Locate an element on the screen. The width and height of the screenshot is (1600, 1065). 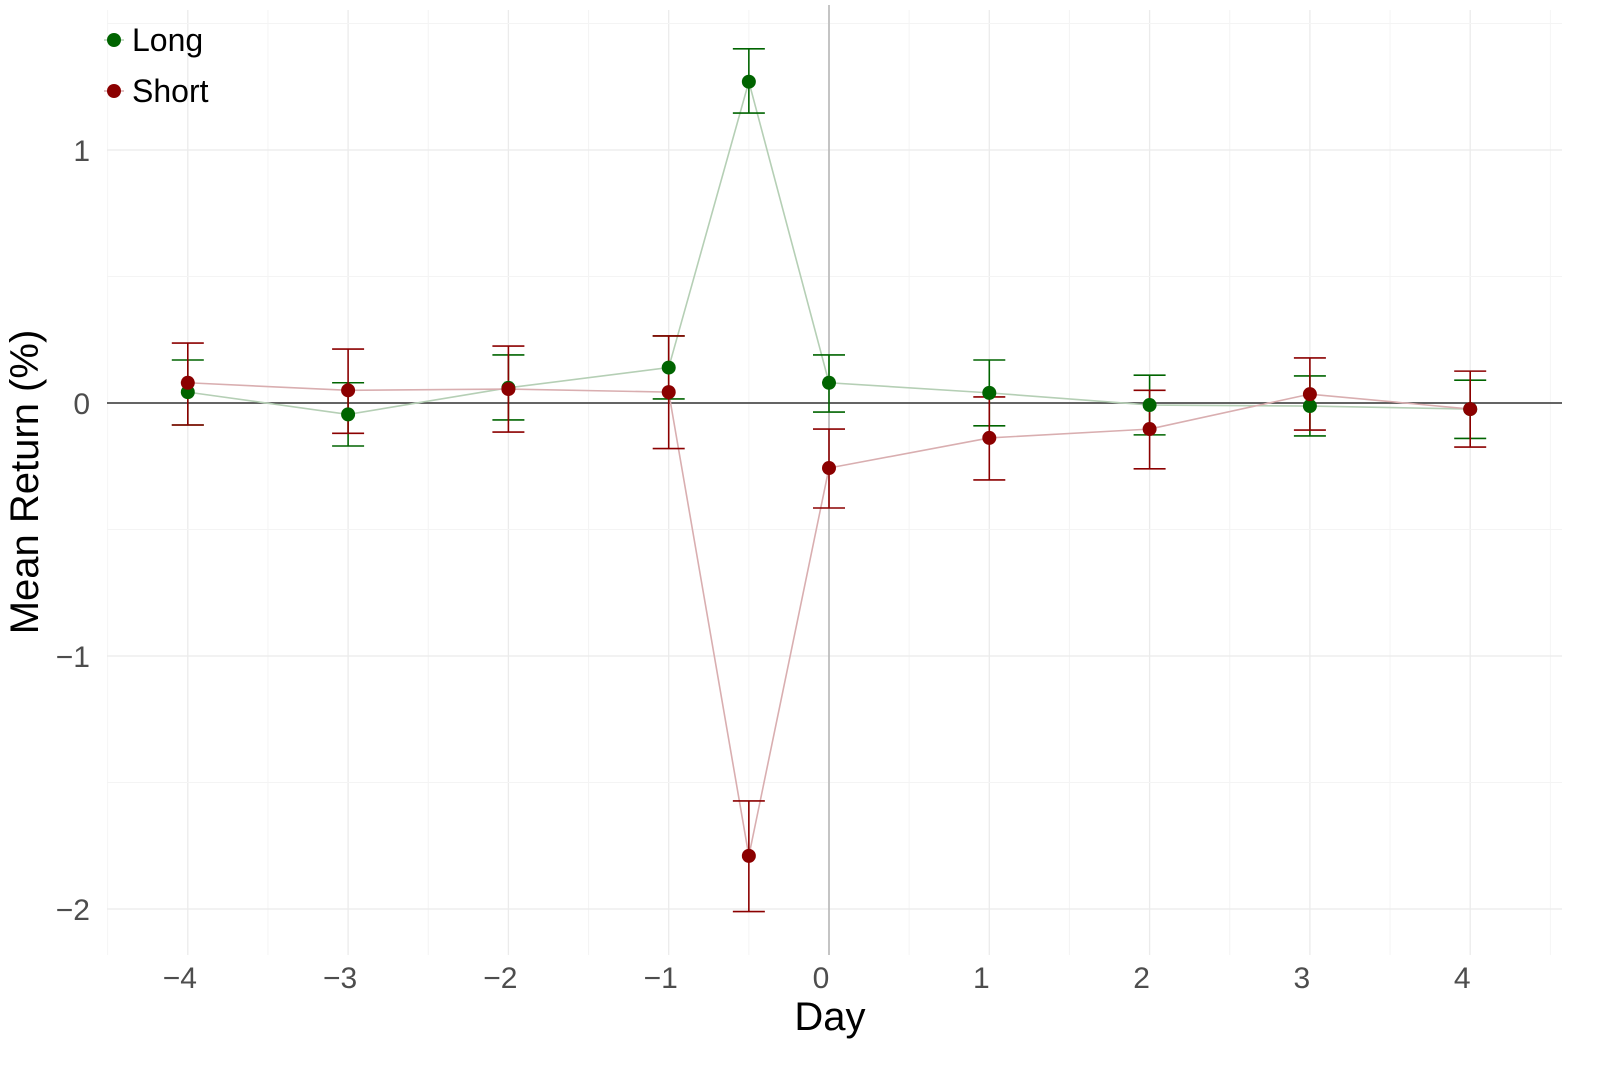
x-tick-labels: −4 −3 −2 −1 0 1 2 3 4 is located at coordinates (817, 978).